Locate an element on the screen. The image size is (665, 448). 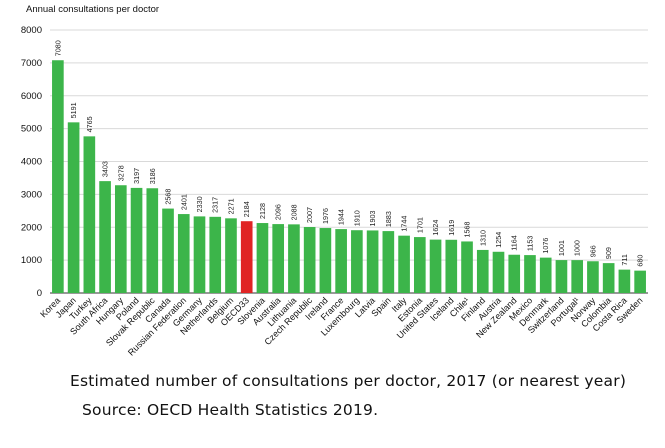
bar-value-label: 1310 is located at coordinates (482, 238).